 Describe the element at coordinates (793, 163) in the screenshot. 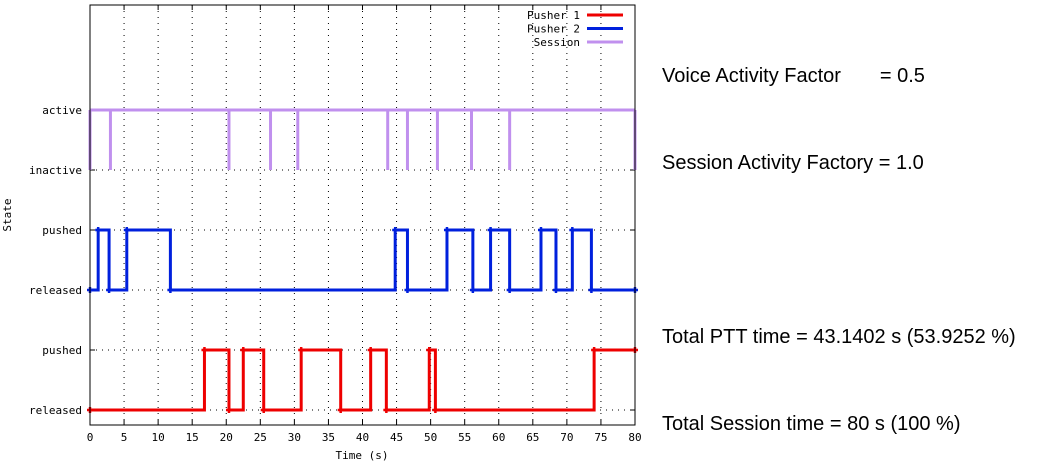

I see `session-activity-factory: Session Activity Factory = 1.0` at that location.